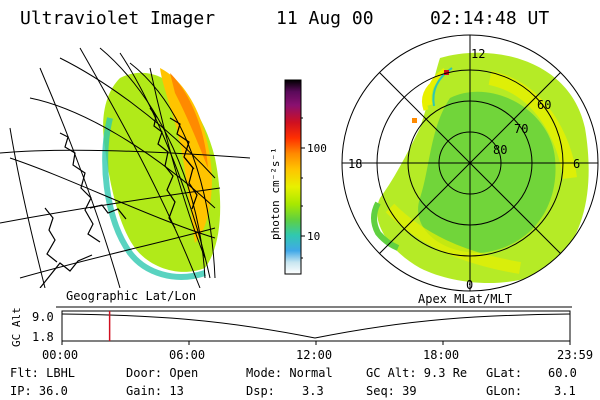  I want to click on polar-aurora-dusk, so click(385, 226).